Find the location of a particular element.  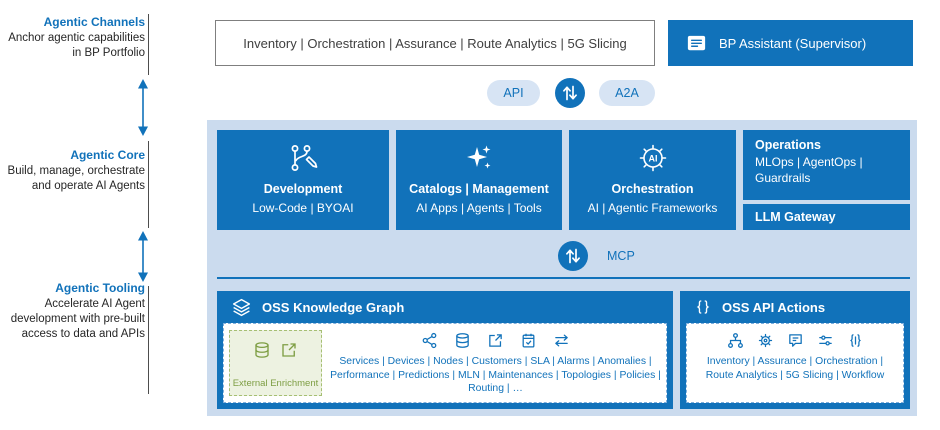

knowledge-graph-body: External Enrichment is located at coordinates (445, 363).